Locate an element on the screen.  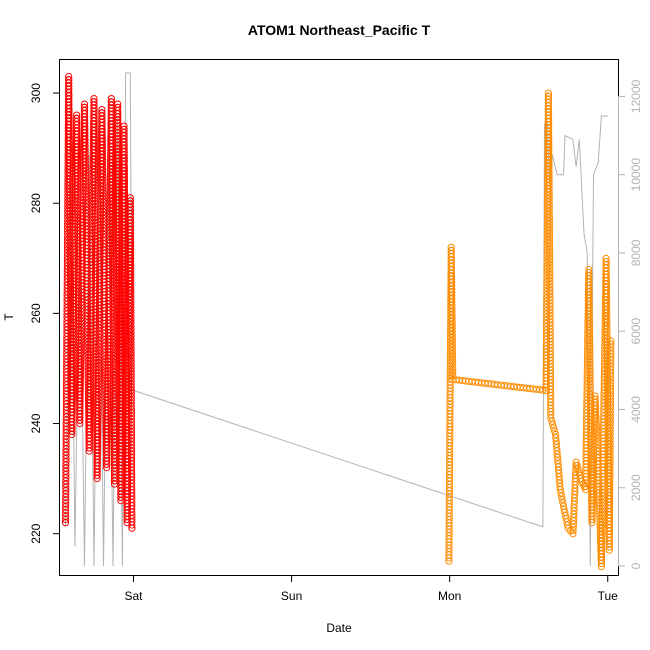
right-y-tick-label: 2000 is located at coordinates (636, 487).